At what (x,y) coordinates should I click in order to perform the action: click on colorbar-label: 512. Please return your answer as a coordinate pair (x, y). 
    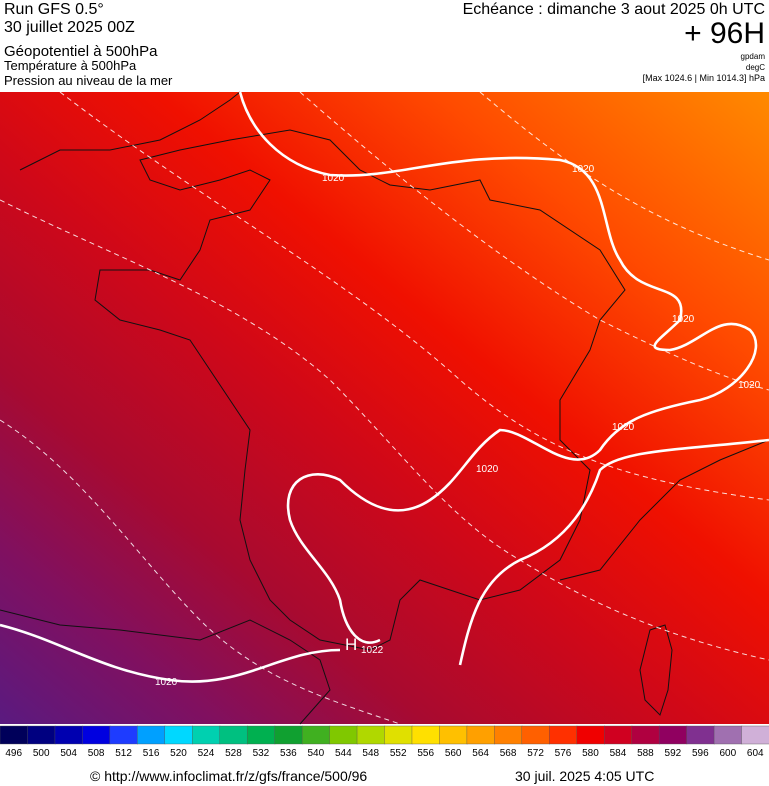
    Looking at the image, I should click on (123, 753).